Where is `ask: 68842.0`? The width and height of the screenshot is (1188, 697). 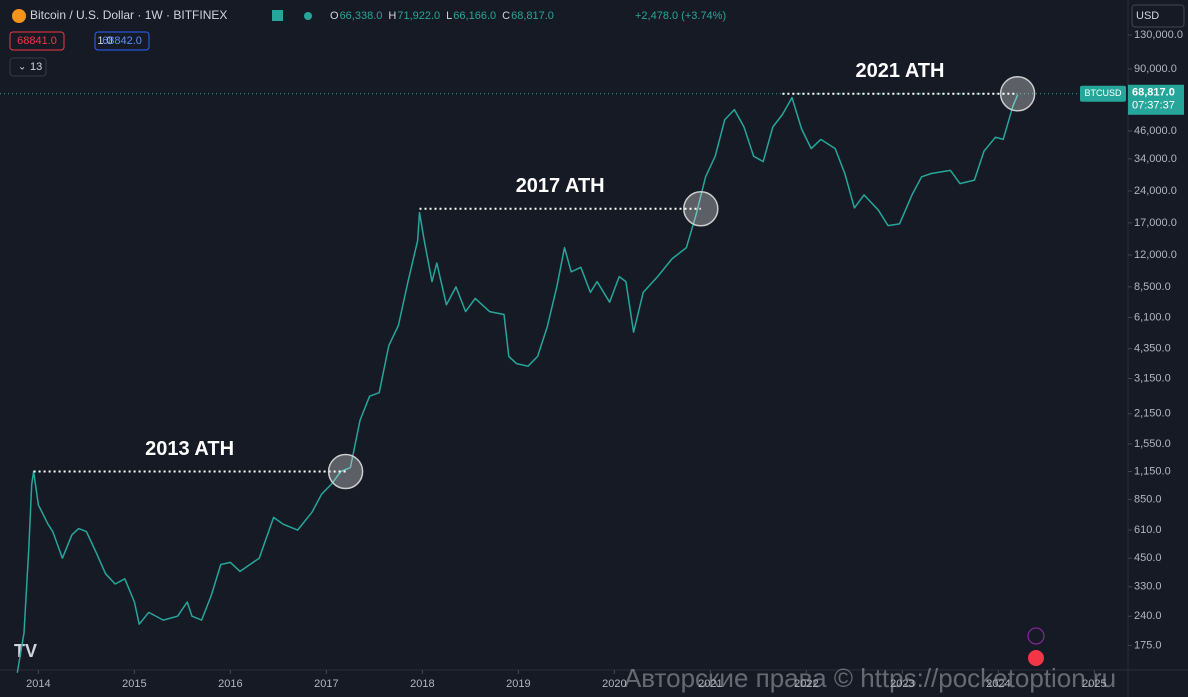 ask: 68842.0 is located at coordinates (122, 41).